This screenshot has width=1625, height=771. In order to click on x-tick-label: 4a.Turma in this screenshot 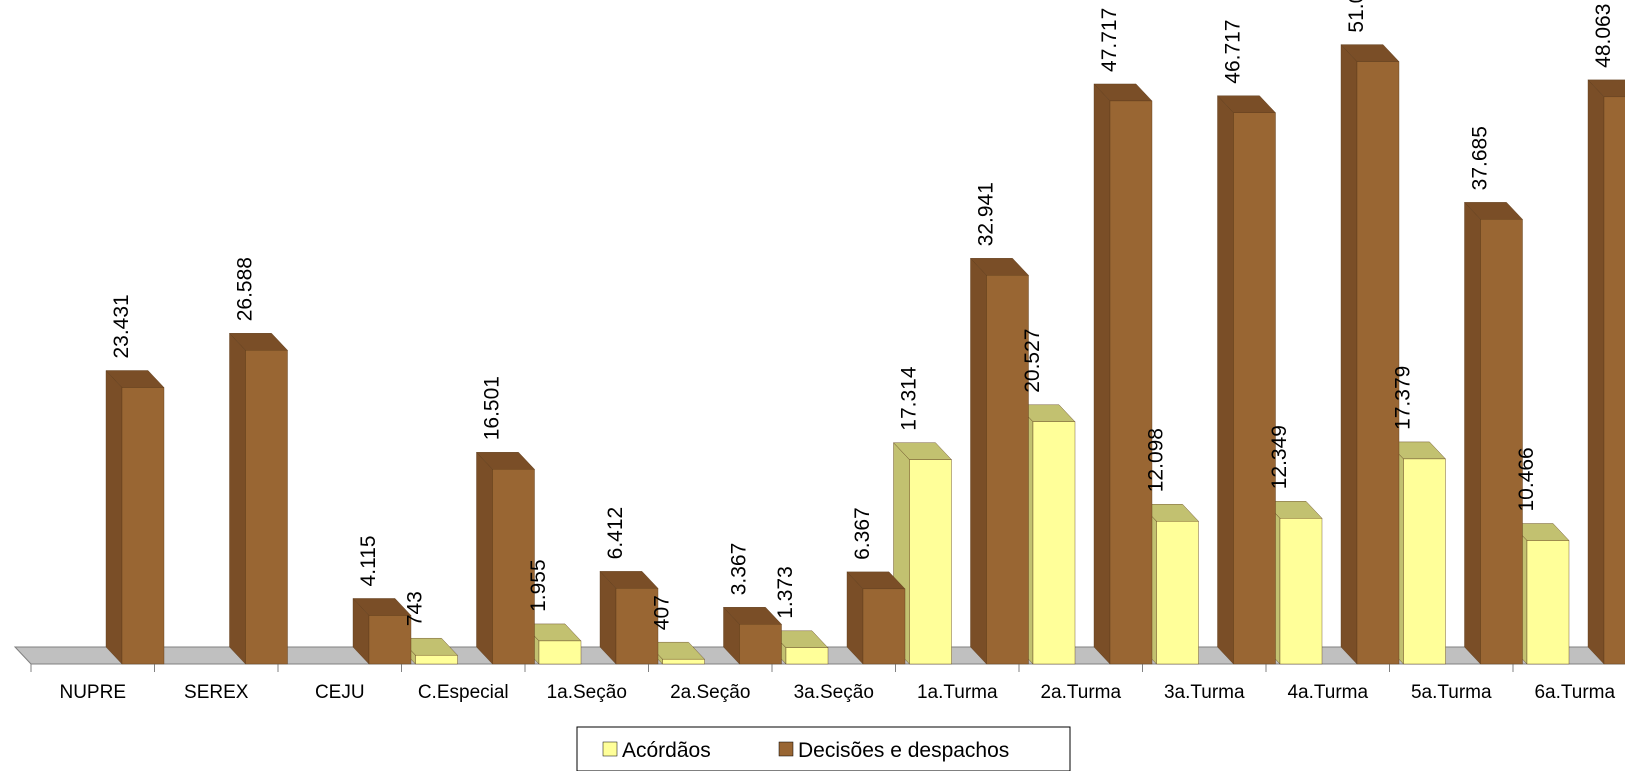, I will do `click(1327, 692)`.